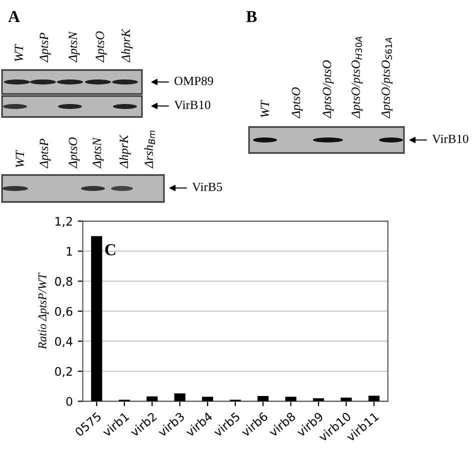  I want to click on text: OMP89, so click(194, 81).